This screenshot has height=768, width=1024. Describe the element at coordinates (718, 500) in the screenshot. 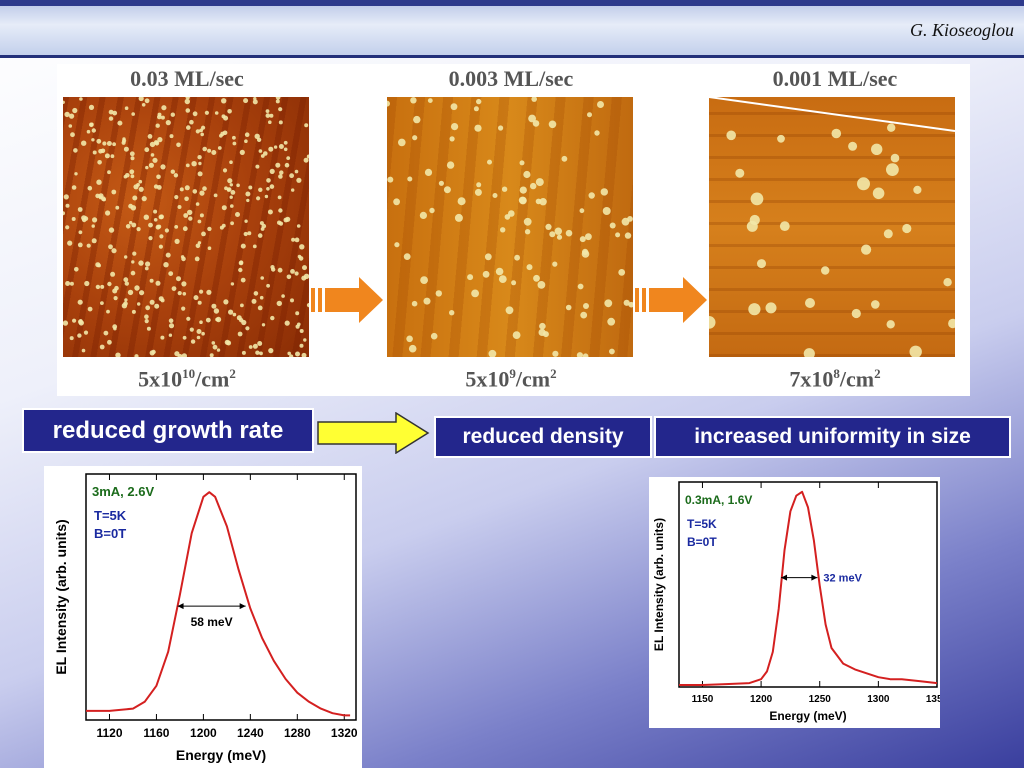

I see `annotation-current-voltage: 0.3mA, 1.6V` at that location.